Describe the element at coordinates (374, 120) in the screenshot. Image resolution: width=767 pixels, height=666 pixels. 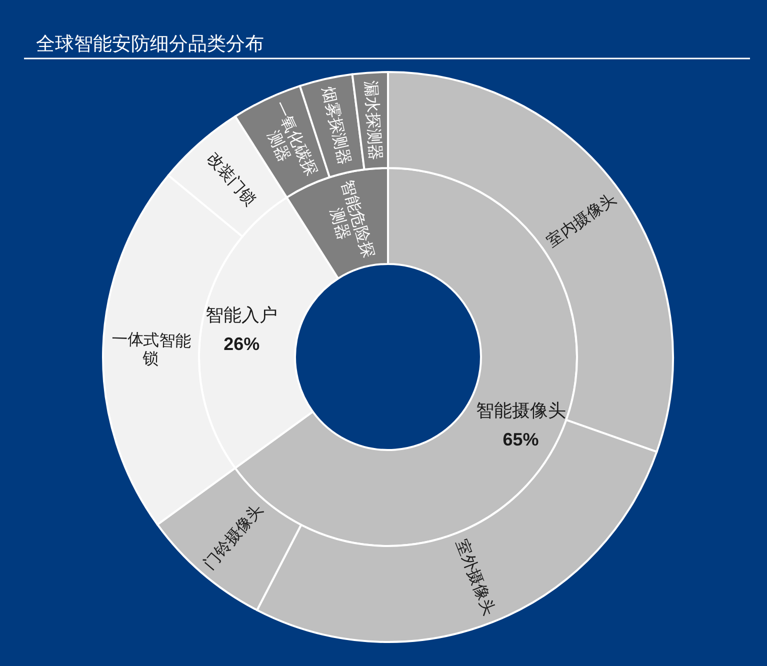
I see `slice-label: 漏水探测器` at that location.